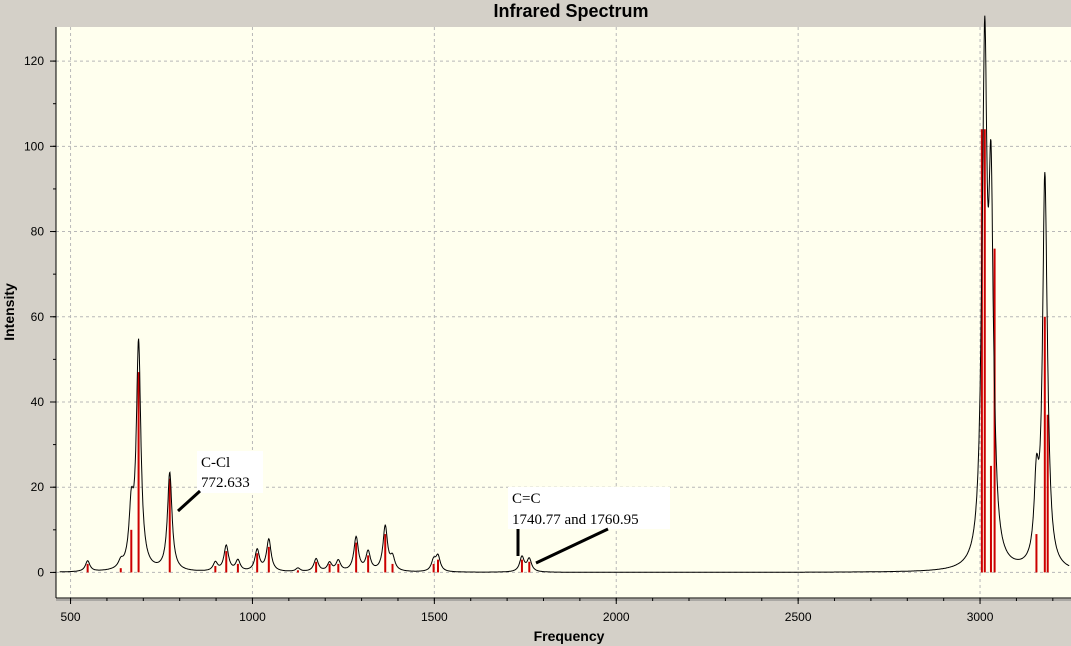  What do you see at coordinates (71, 617) in the screenshot?
I see `x-tick-label: 500` at bounding box center [71, 617].